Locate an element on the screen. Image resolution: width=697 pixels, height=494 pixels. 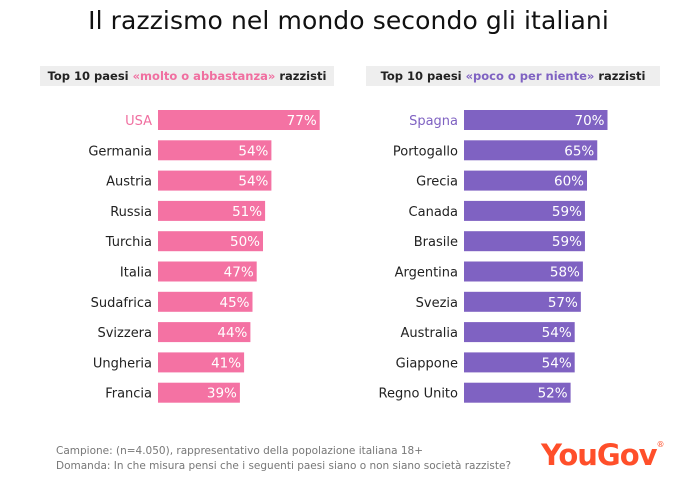
right-value-label-1: 65% is located at coordinates (579, 151).